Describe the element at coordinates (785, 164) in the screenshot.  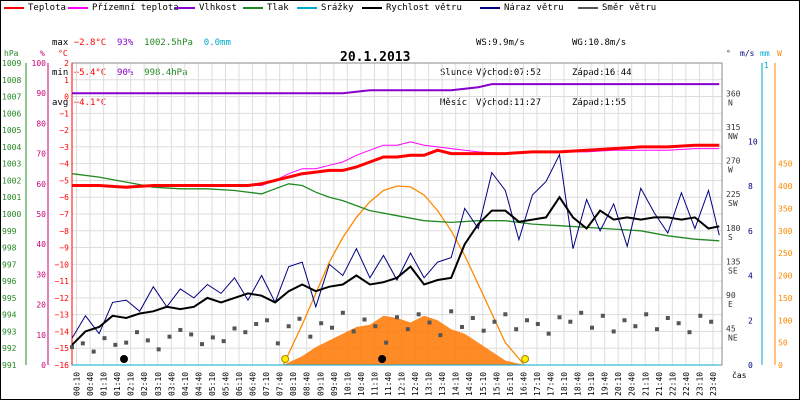
I see `solar-tick: 450` at that location.